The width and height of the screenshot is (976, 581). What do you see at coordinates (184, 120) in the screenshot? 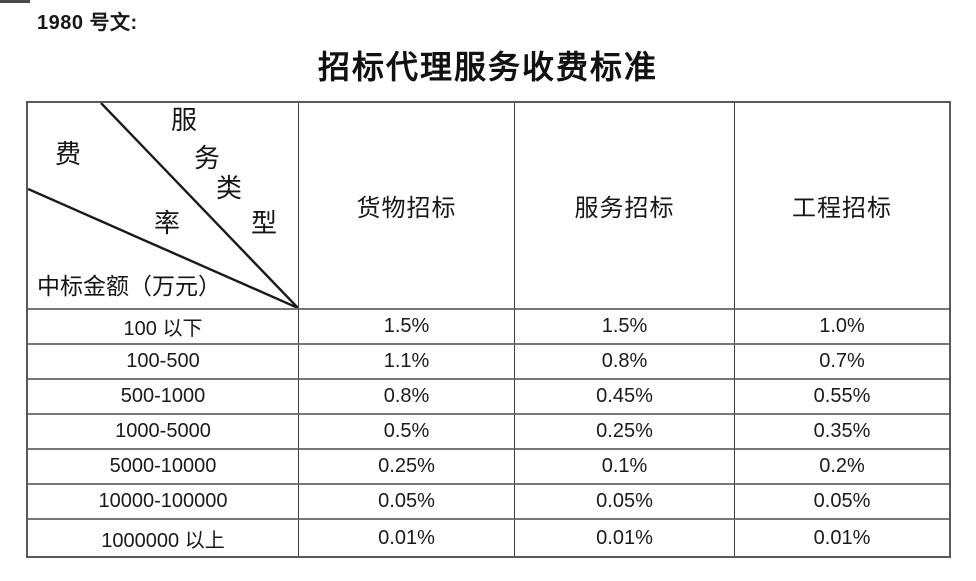
I see `corner-service-char-1: 服` at bounding box center [184, 120].